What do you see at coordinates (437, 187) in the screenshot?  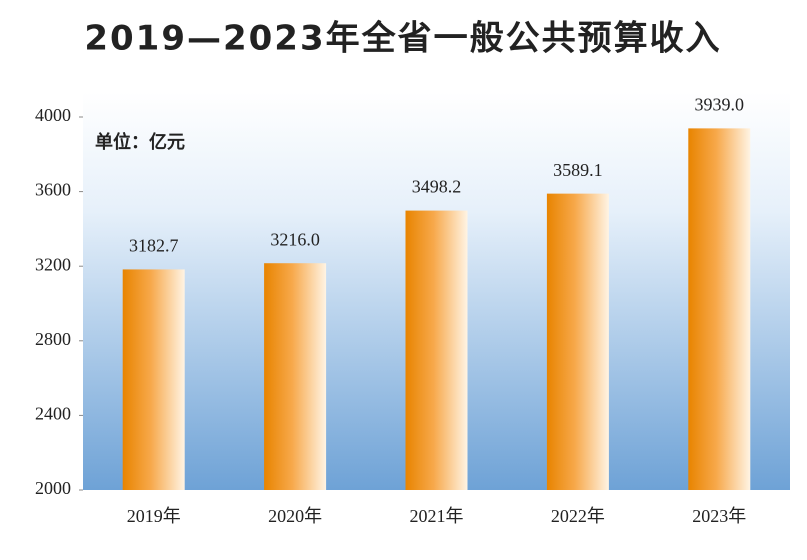 I see `value-label: 3498.2` at bounding box center [437, 187].